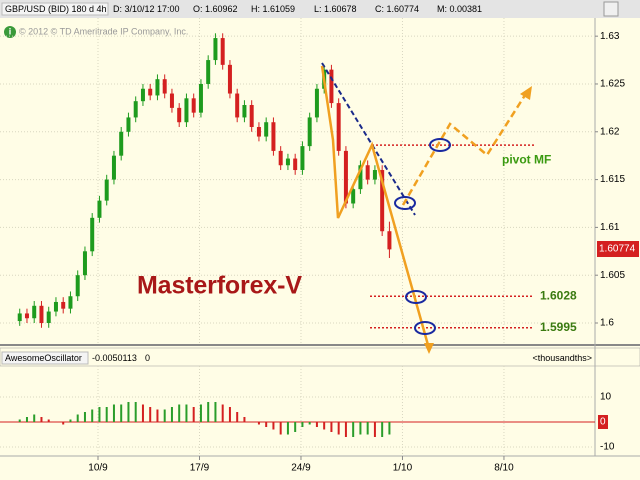 This screenshot has height=480, width=640. I want to click on x-axis-band, so click(320, 468).